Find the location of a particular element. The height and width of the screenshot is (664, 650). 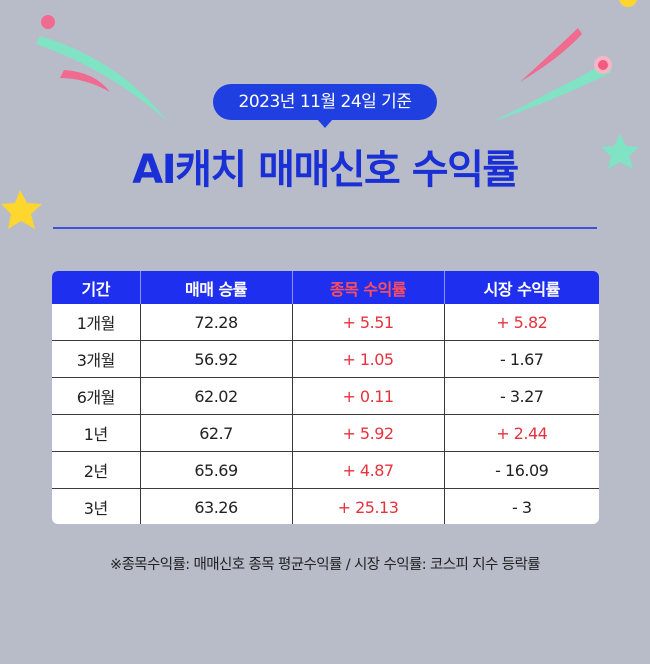

cell-market-return: - 3.27 is located at coordinates (521, 396).